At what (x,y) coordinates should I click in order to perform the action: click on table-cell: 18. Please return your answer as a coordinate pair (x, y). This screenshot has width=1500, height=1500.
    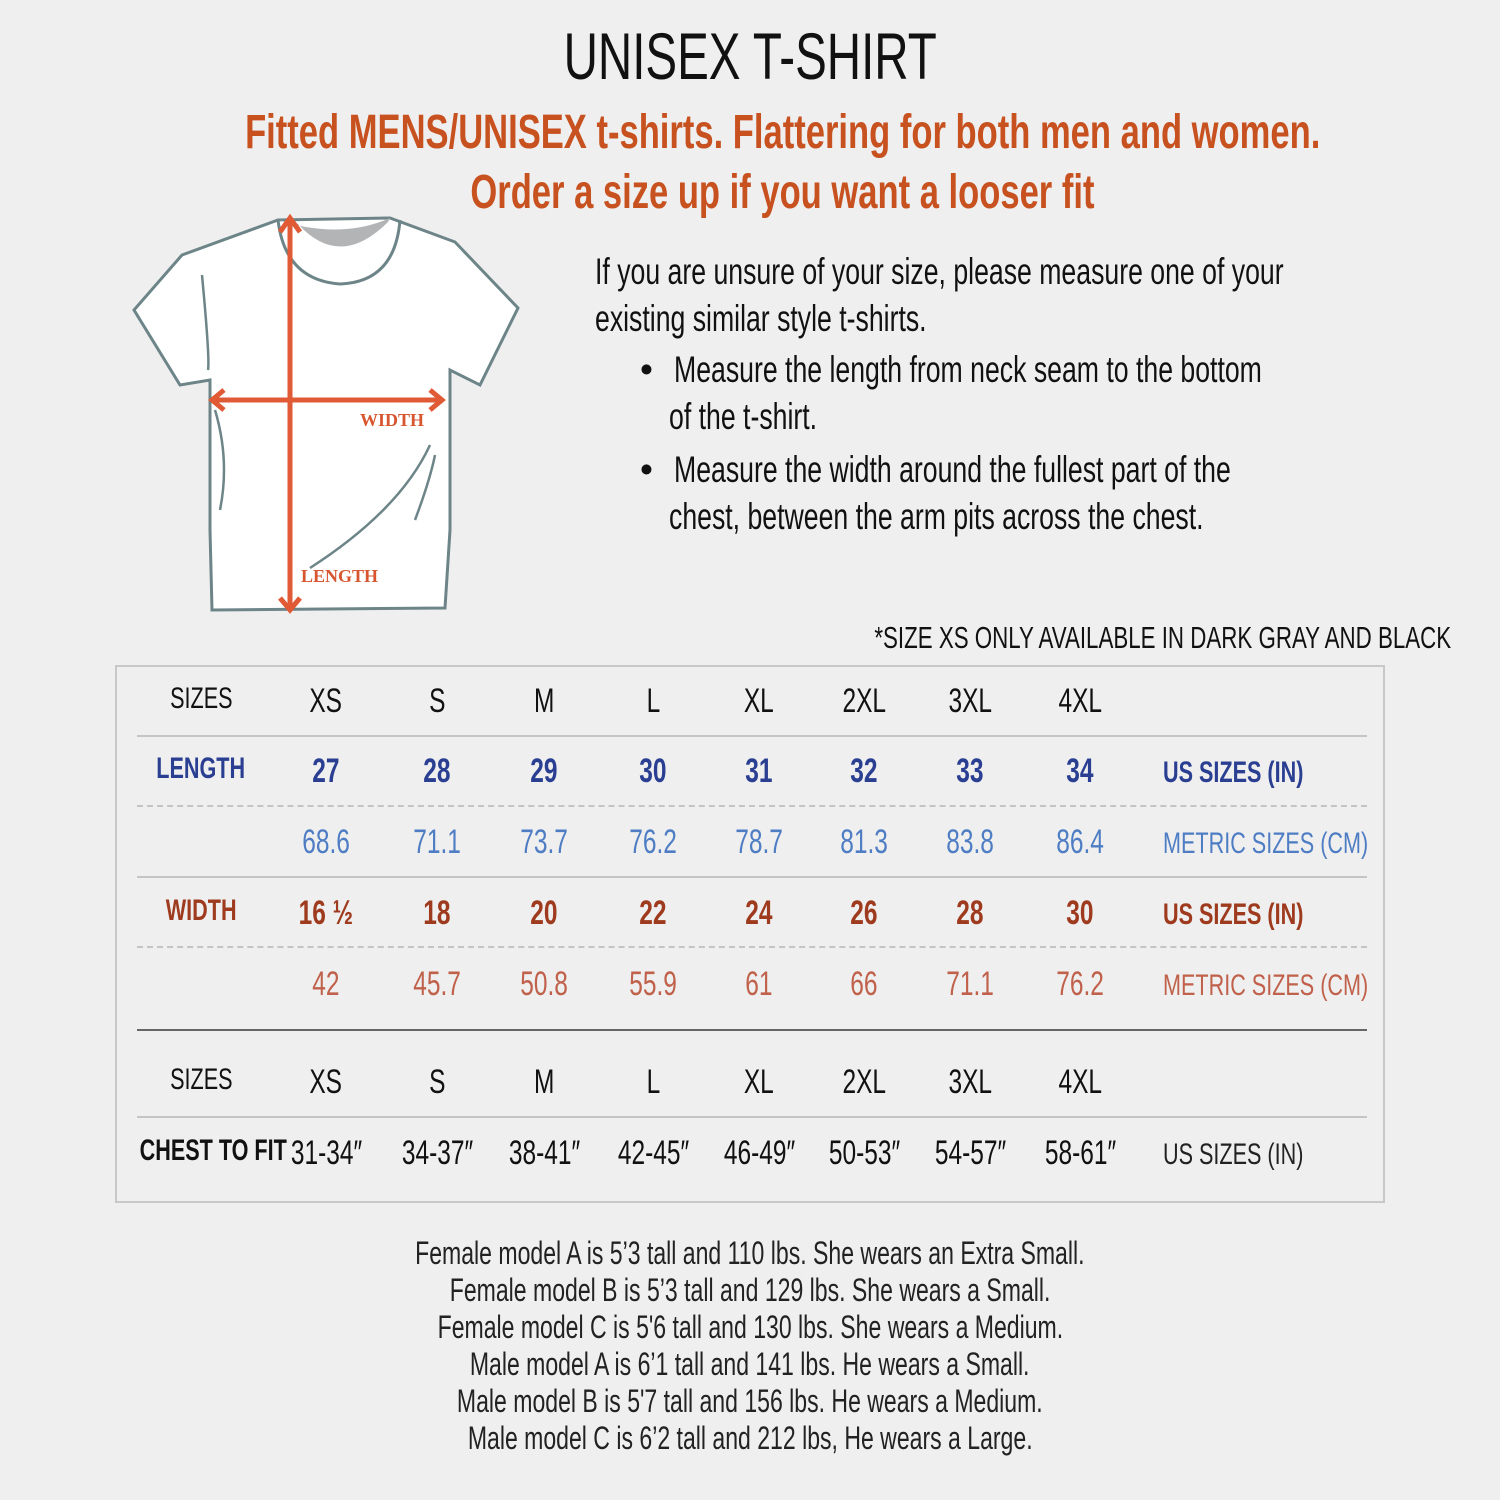
    Looking at the image, I should click on (437, 913).